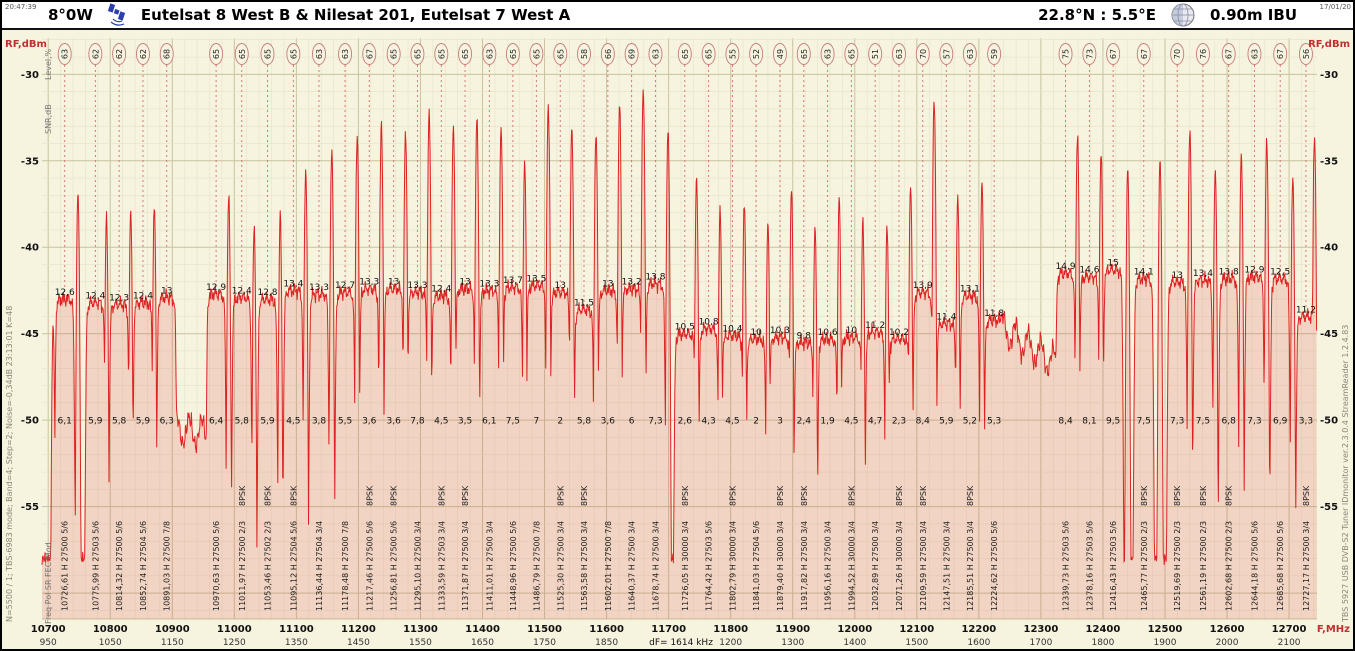 Image resolution: width=1355 pixels, height=651 pixels. What do you see at coordinates (1329, 161) in the screenshot?
I see `y-tick-label: -35` at bounding box center [1329, 161].